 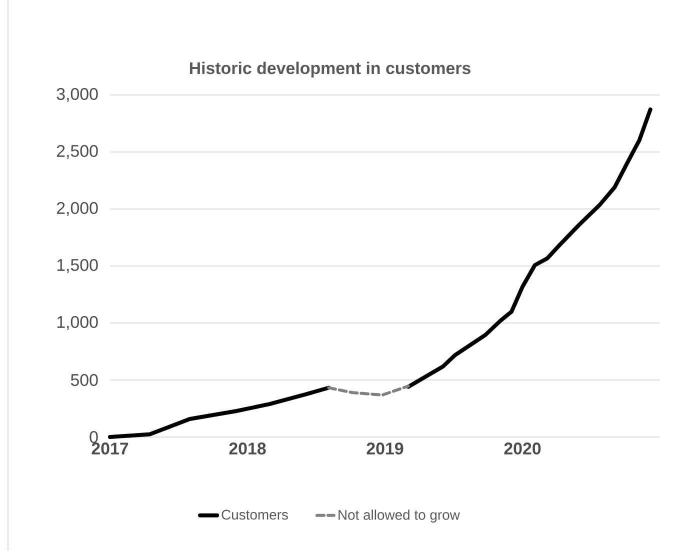 I want to click on y-tick-label: 1,000, so click(x=77, y=323).